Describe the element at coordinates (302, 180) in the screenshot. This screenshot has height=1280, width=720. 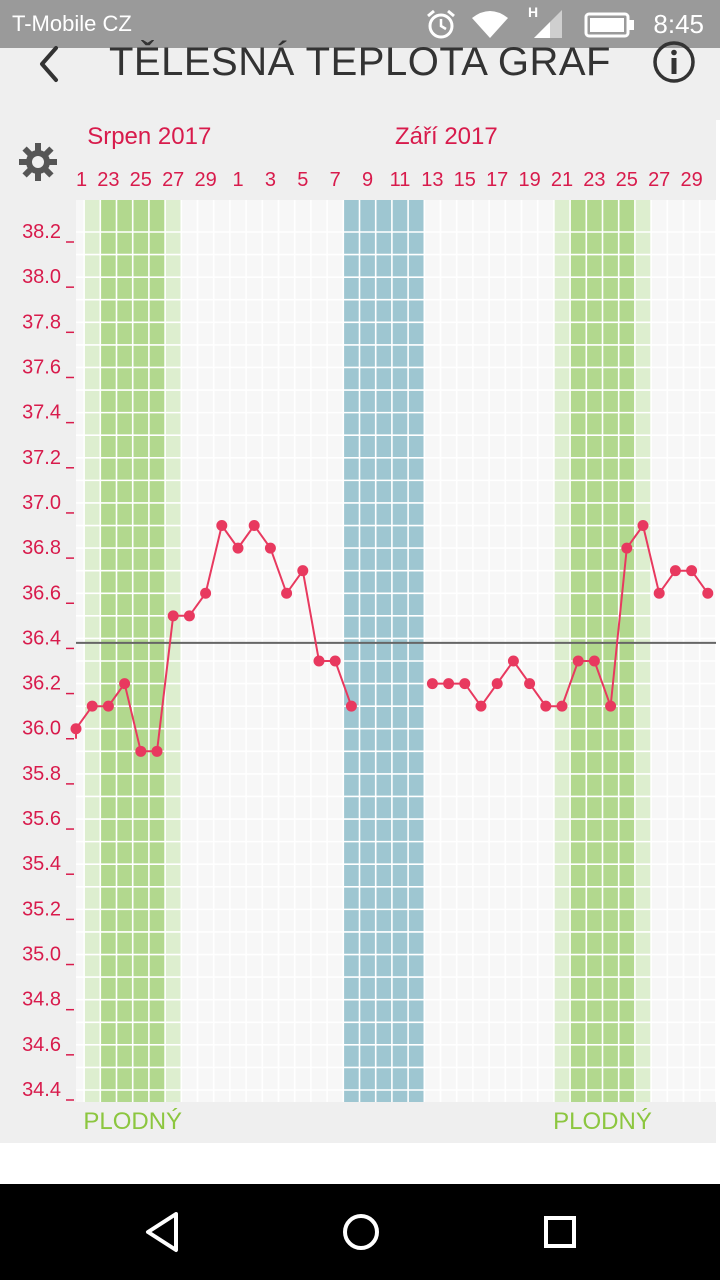
I see `x-tick-label: 5` at that location.